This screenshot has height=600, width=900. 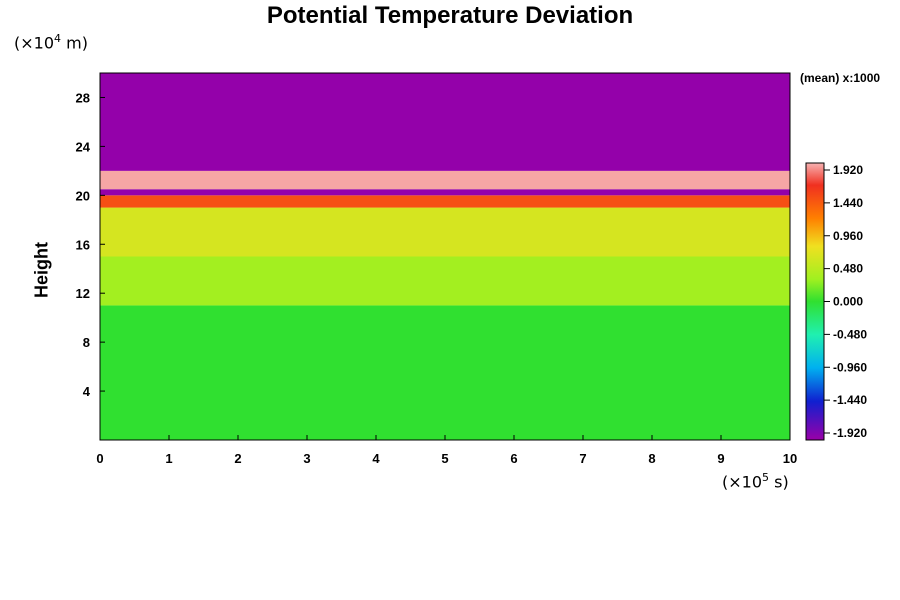 I want to click on y-tick-label: 20, so click(x=83, y=195).